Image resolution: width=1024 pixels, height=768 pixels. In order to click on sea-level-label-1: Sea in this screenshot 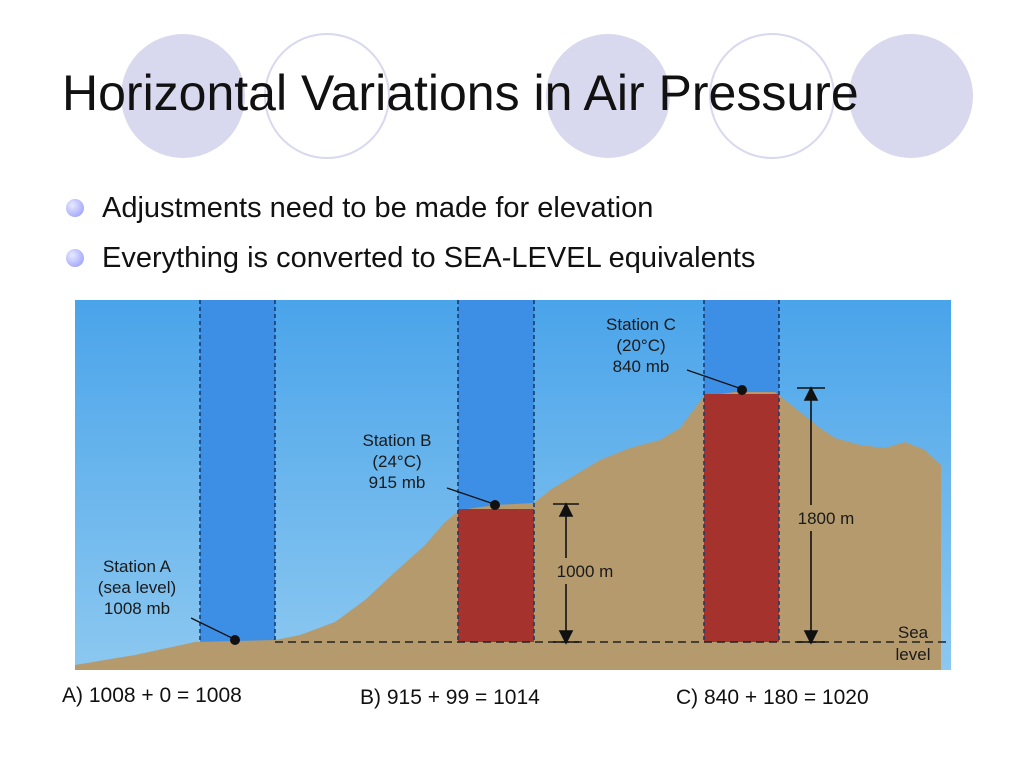, I will do `click(913, 632)`.